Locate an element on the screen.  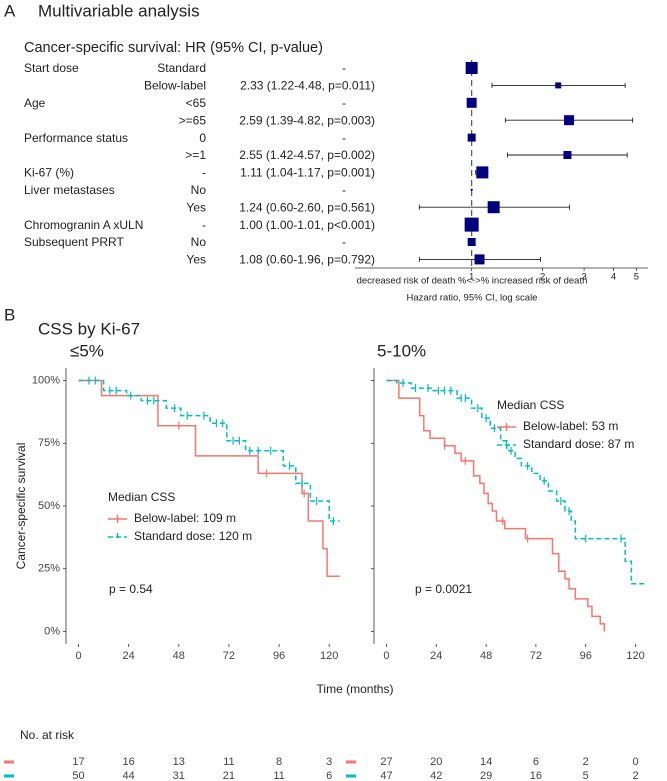
risk-count: 42 is located at coordinates (436, 775).